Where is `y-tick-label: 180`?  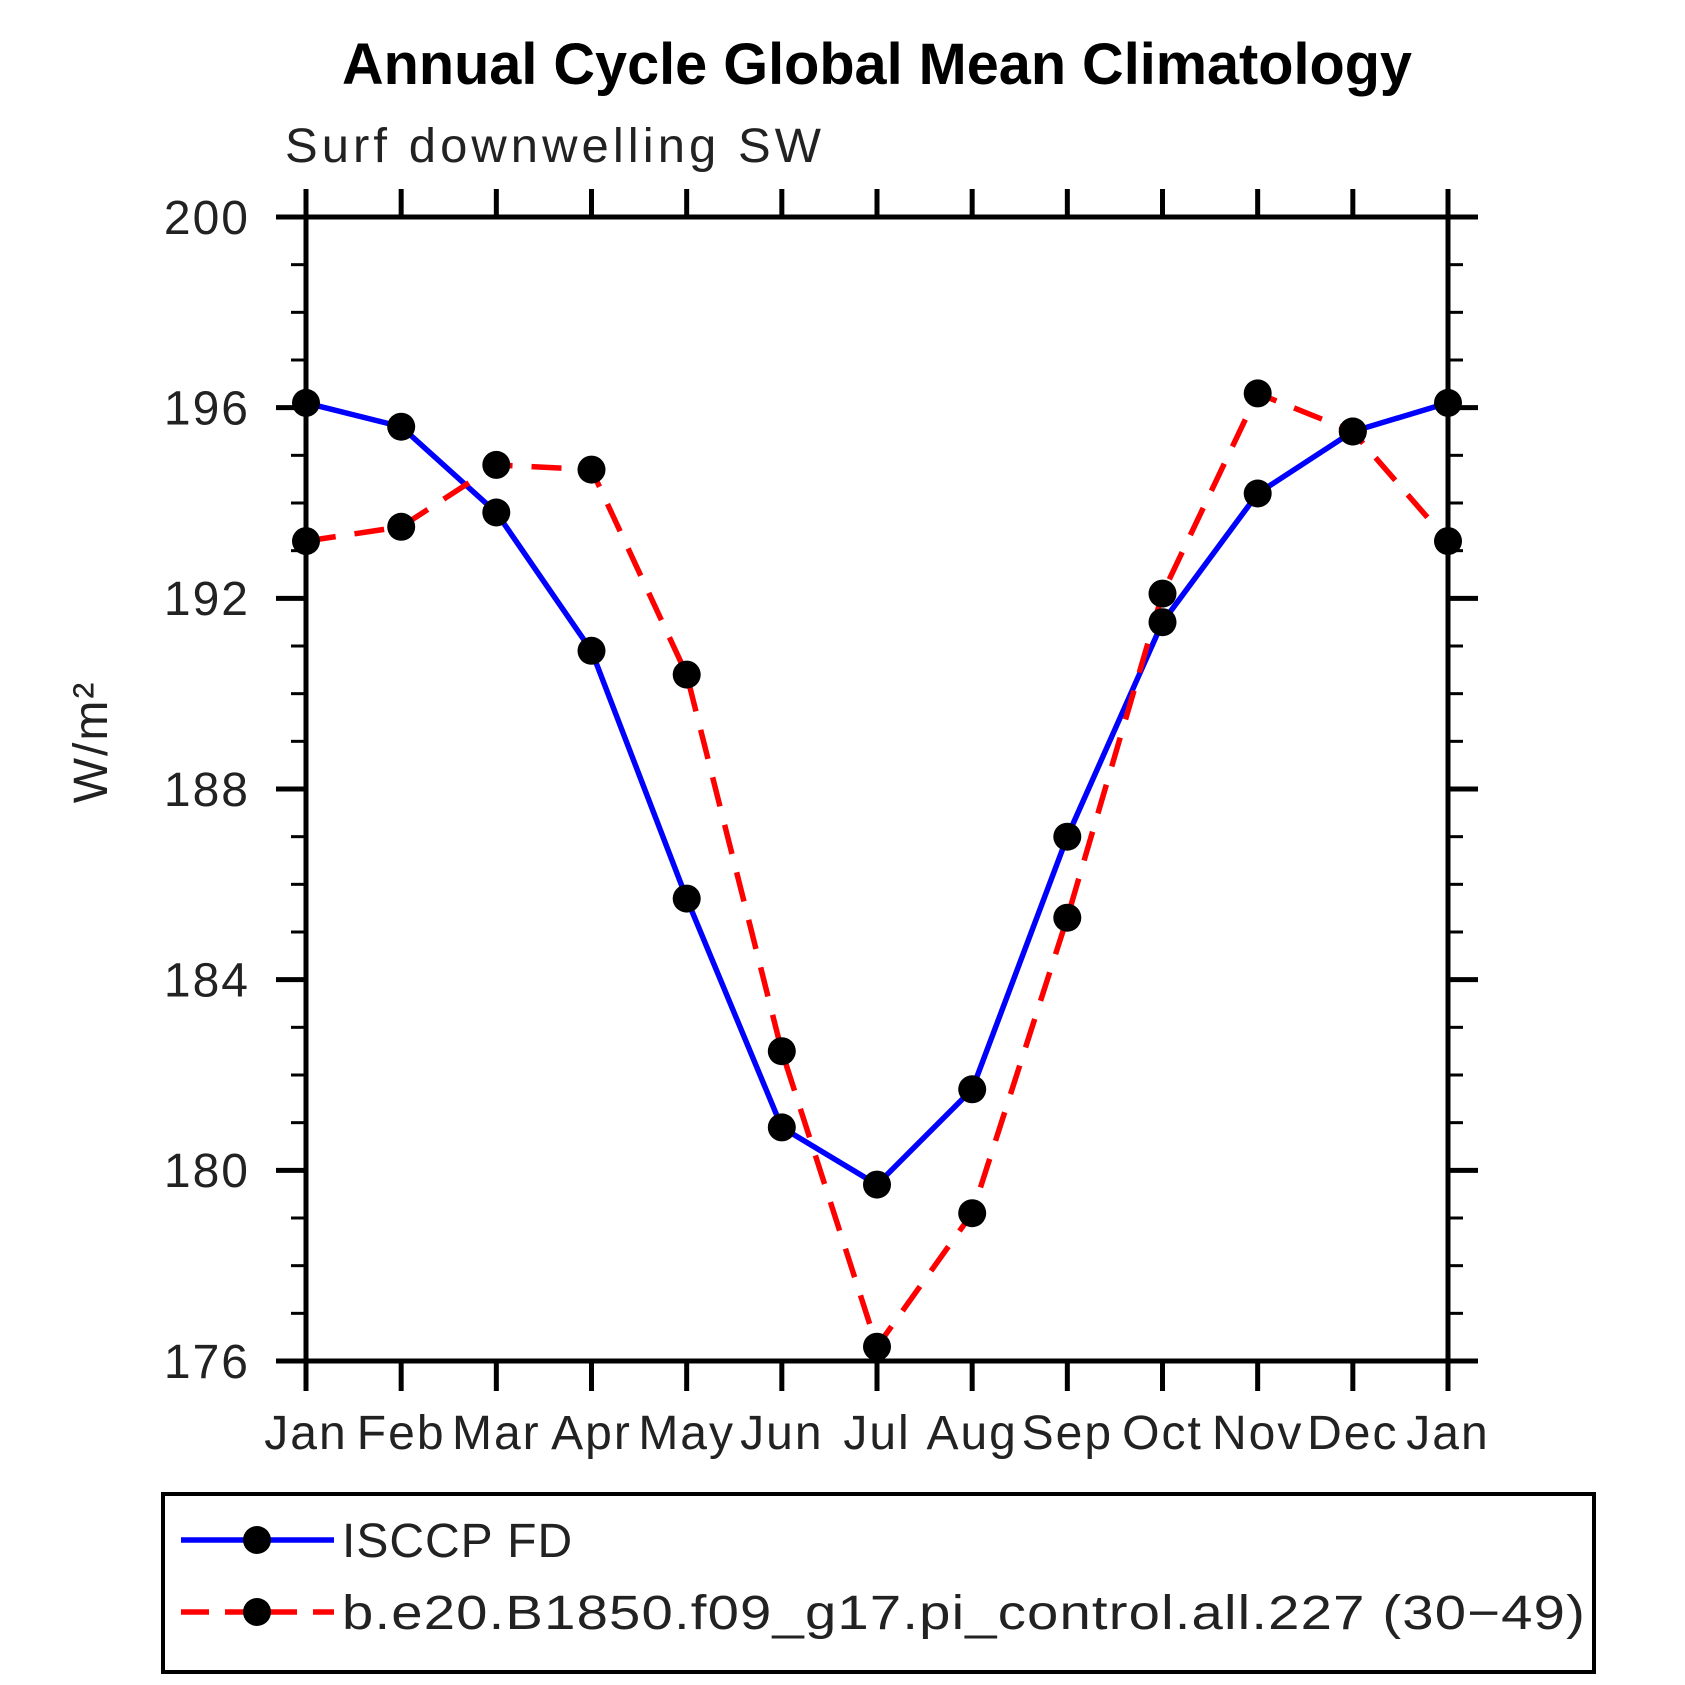
y-tick-label: 180 is located at coordinates (207, 1171).